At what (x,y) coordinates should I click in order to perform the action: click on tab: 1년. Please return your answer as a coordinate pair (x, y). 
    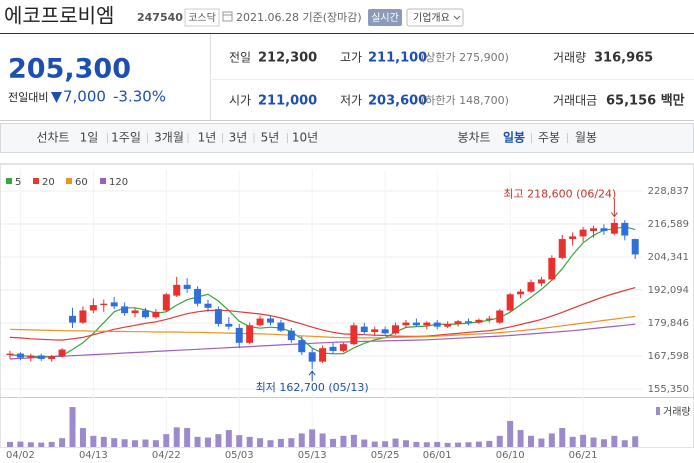
    Looking at the image, I should click on (207, 138).